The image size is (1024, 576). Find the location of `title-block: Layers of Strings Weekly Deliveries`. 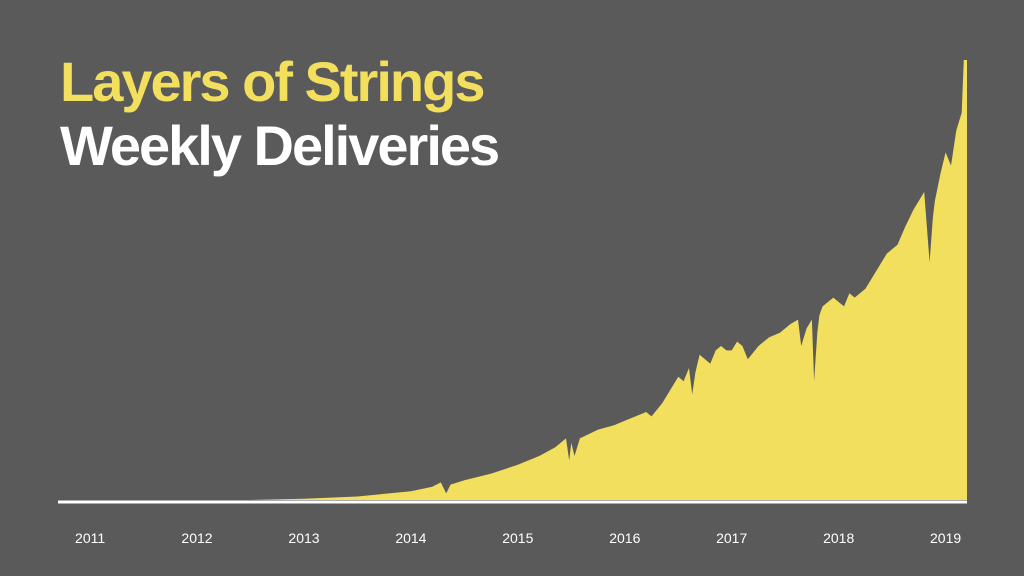

title-block: Layers of Strings Weekly Deliveries is located at coordinates (280, 114).